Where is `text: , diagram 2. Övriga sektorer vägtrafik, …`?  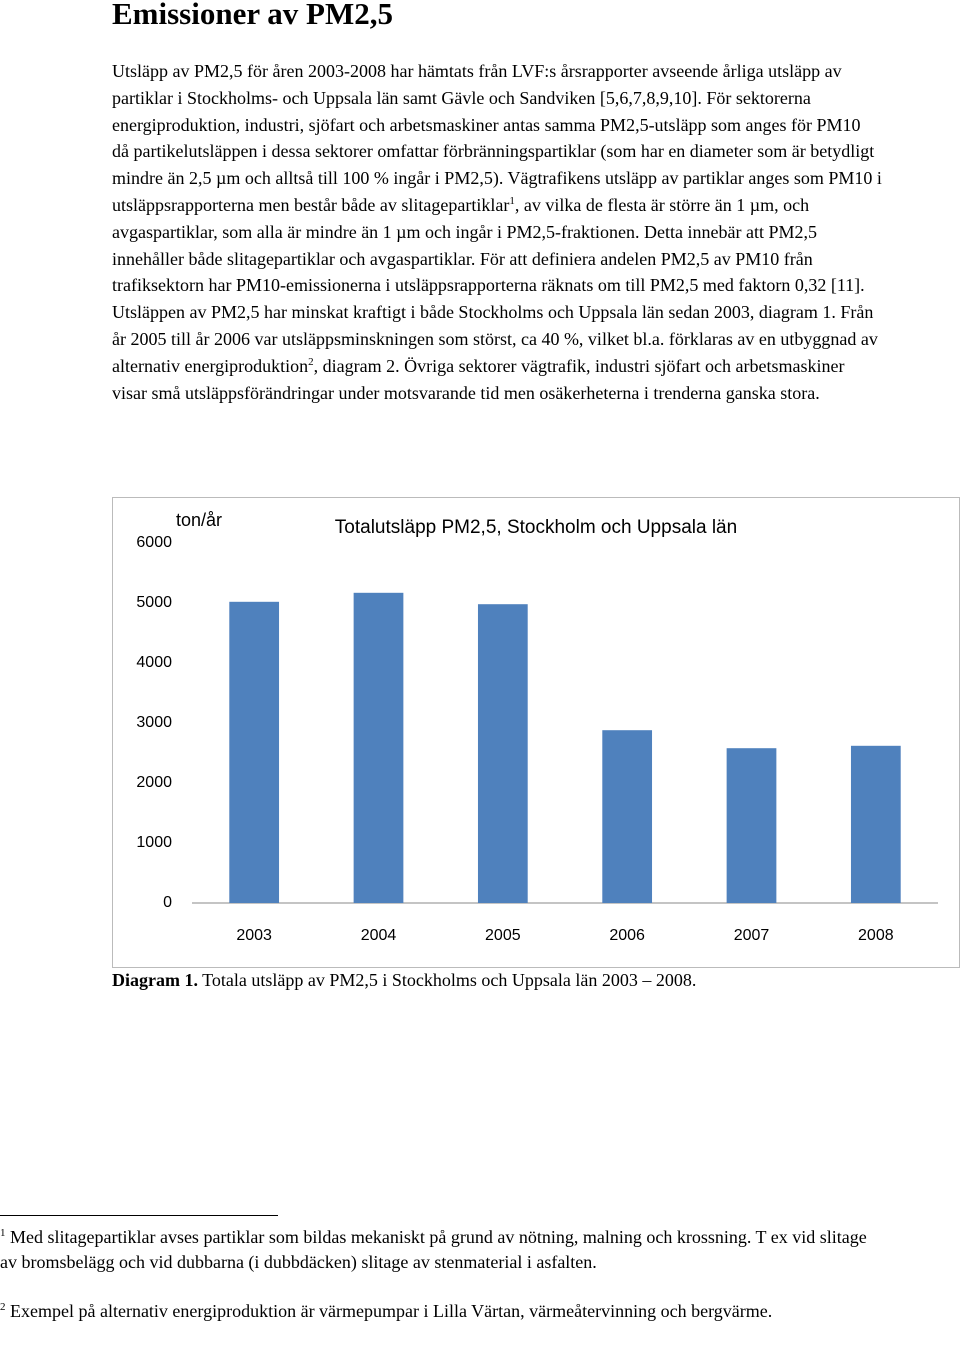
text: , diagram 2. Övriga sektorer vägtrafik, … is located at coordinates (478, 379).